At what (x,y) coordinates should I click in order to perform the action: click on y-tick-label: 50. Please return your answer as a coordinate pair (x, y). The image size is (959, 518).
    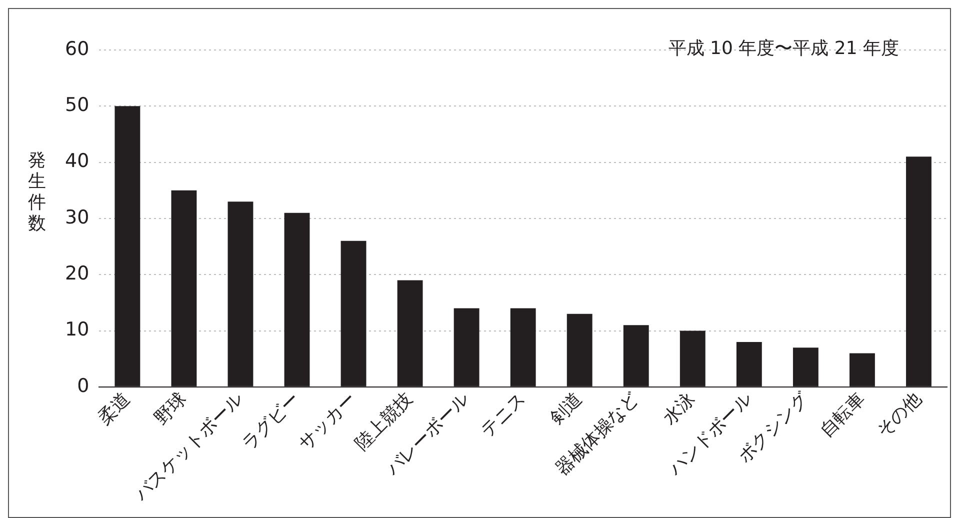
    Looking at the image, I should click on (77, 105).